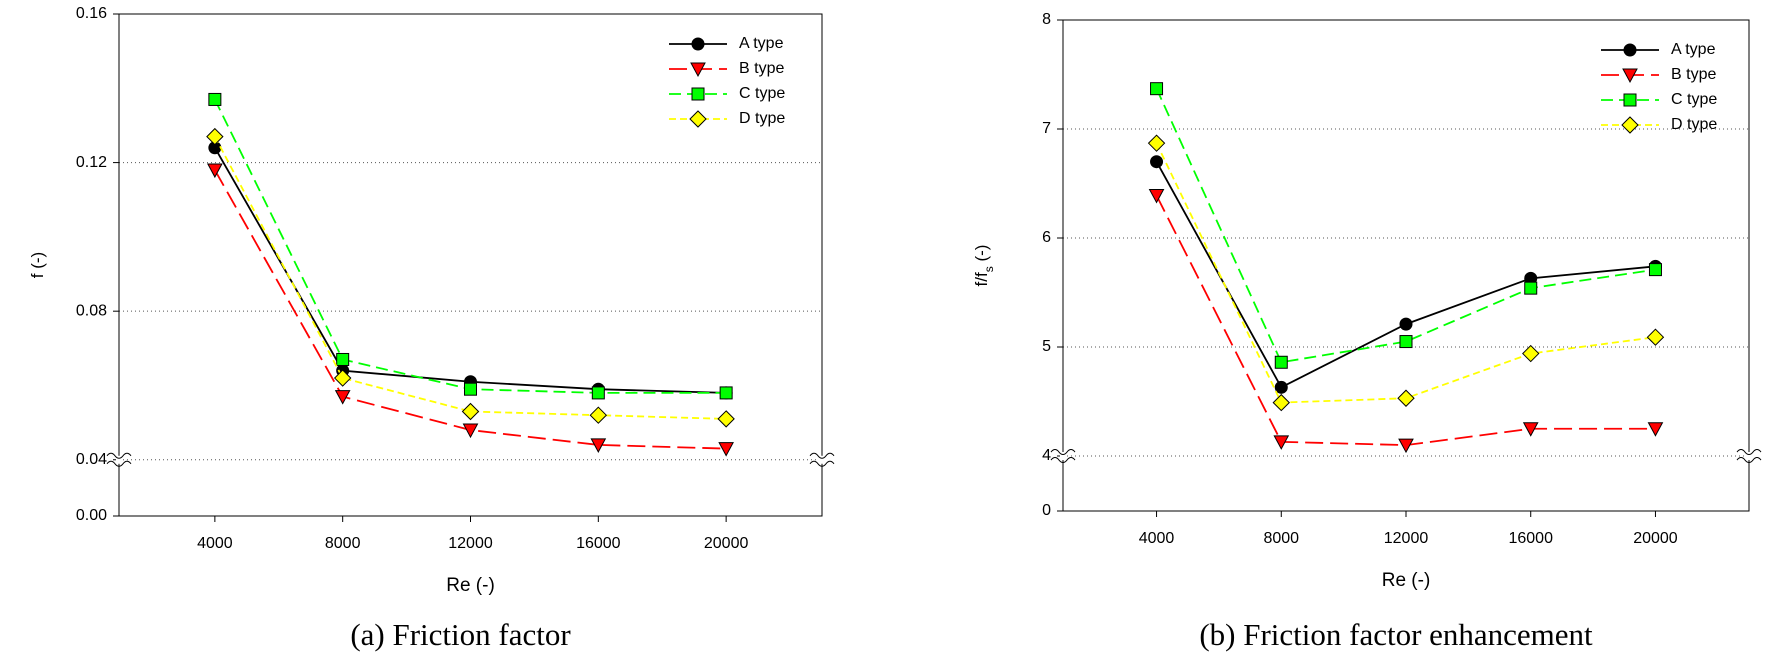 Image resolution: width=1777 pixels, height=660 pixels. I want to click on y-tick-label: 0, so click(1046, 510).